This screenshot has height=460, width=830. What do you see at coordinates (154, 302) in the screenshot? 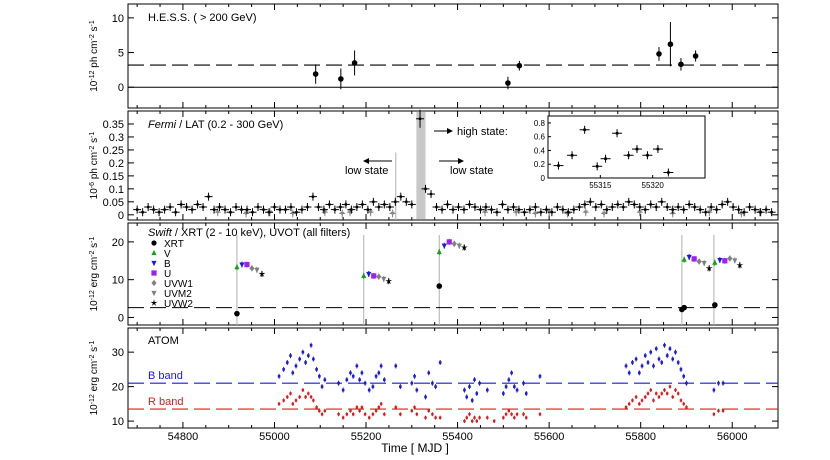
I see `legend-marker-uvw2` at bounding box center [154, 302].